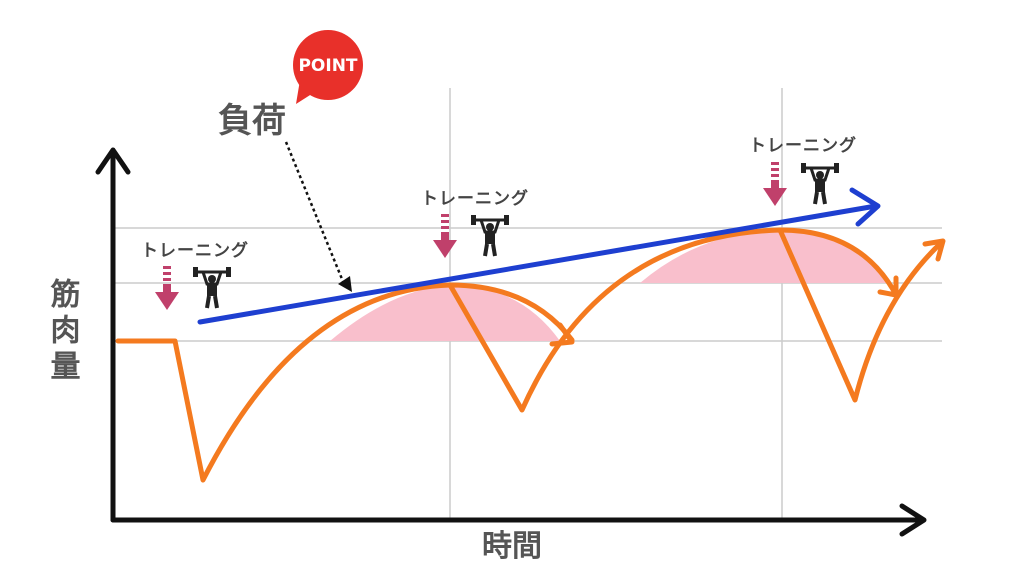 This screenshot has height=576, width=1024. What do you see at coordinates (315, 213) in the screenshot?
I see `pointer-line` at bounding box center [315, 213].